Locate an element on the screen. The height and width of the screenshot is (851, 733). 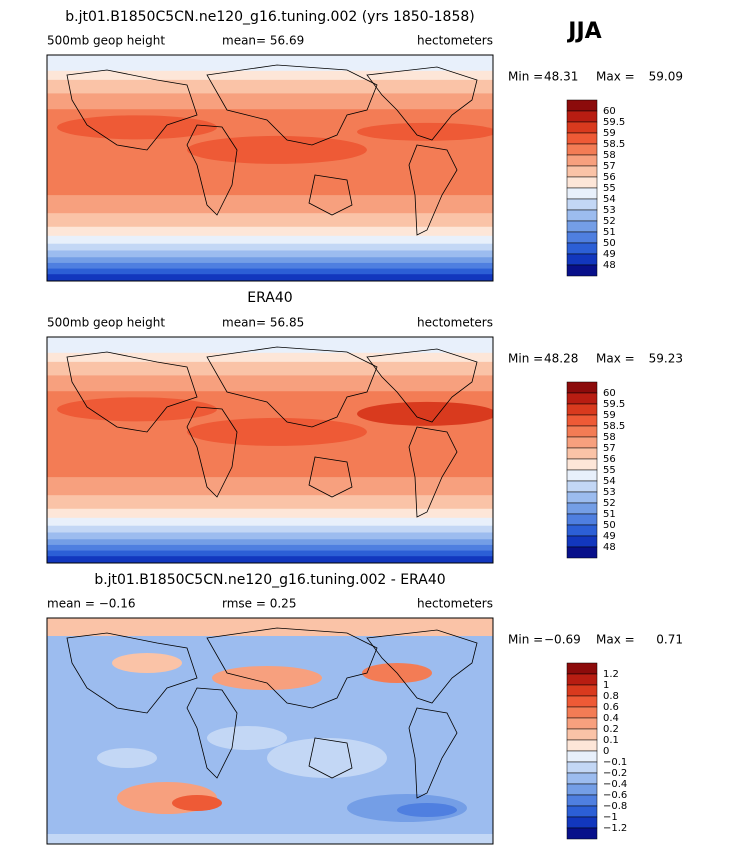
colorbar-label: 59.5 is located at coordinates (614, 404).